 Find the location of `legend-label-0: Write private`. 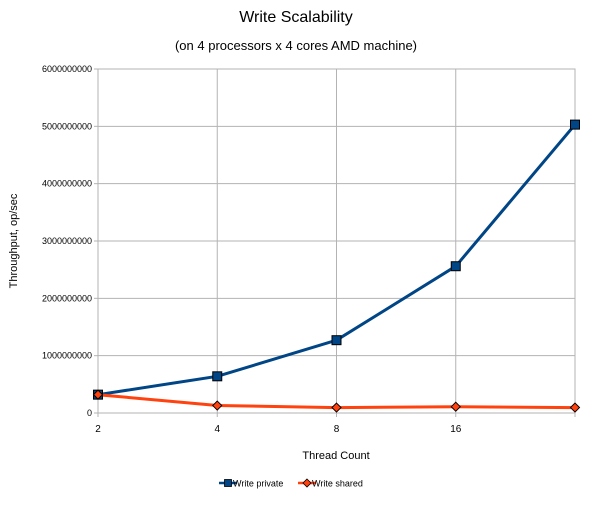

legend-label-0: Write private is located at coordinates (258, 484).